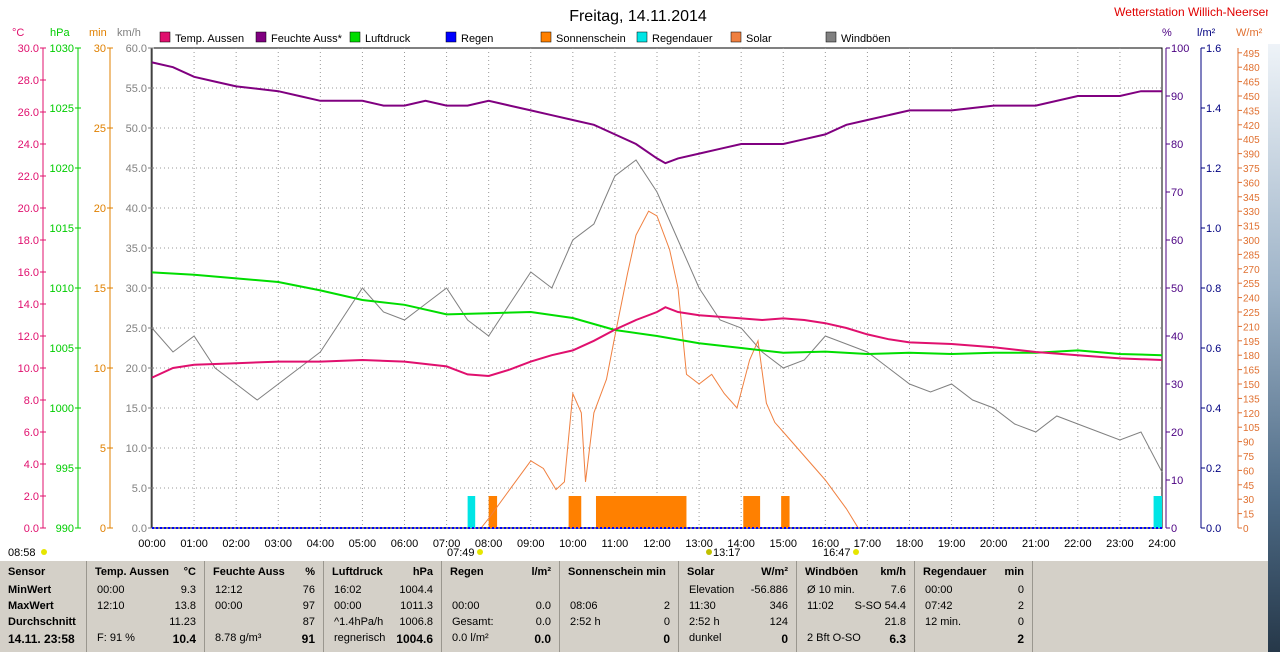  What do you see at coordinates (31, 606) in the screenshot?
I see `sensor-row-label: MaxWert` at bounding box center [31, 606].